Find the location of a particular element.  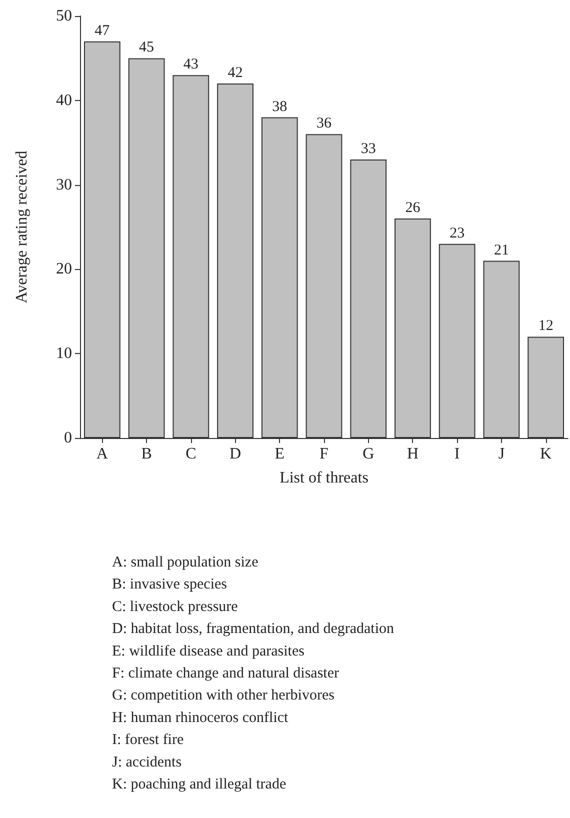

text: J: accidents is located at coordinates (147, 762).